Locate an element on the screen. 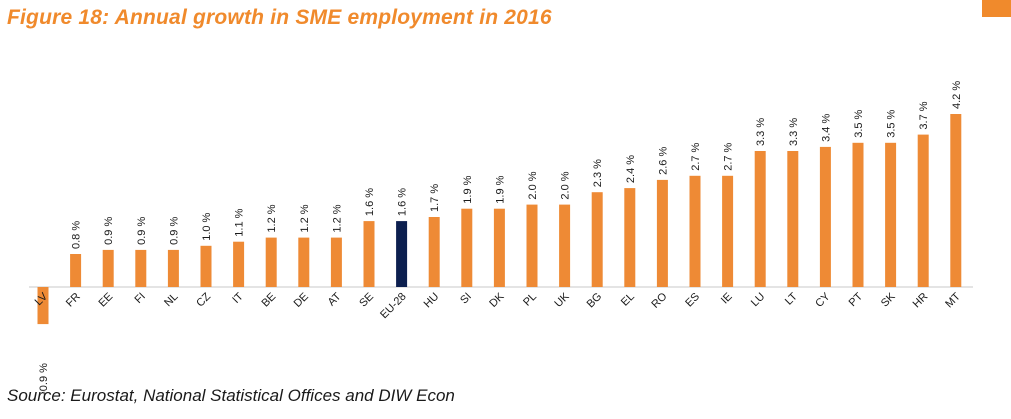 Image resolution: width=1011 pixels, height=419 pixels. value-label-fr: 0.8 % is located at coordinates (77, 235).